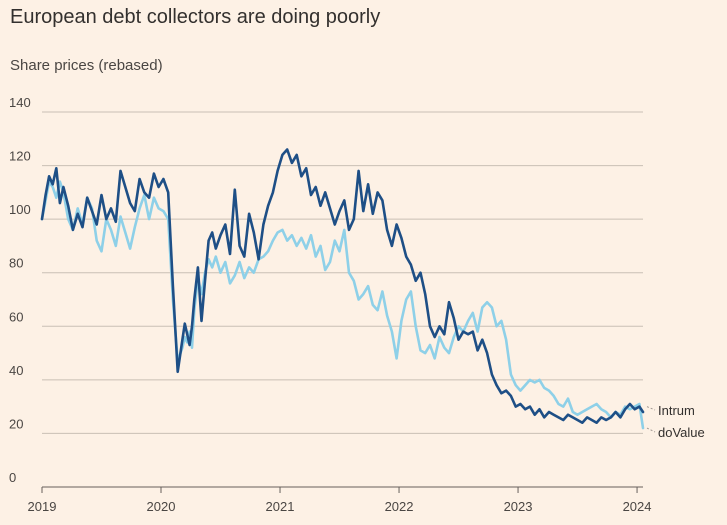  What do you see at coordinates (651, 408) in the screenshot?
I see `legend-leader-intrum` at bounding box center [651, 408].